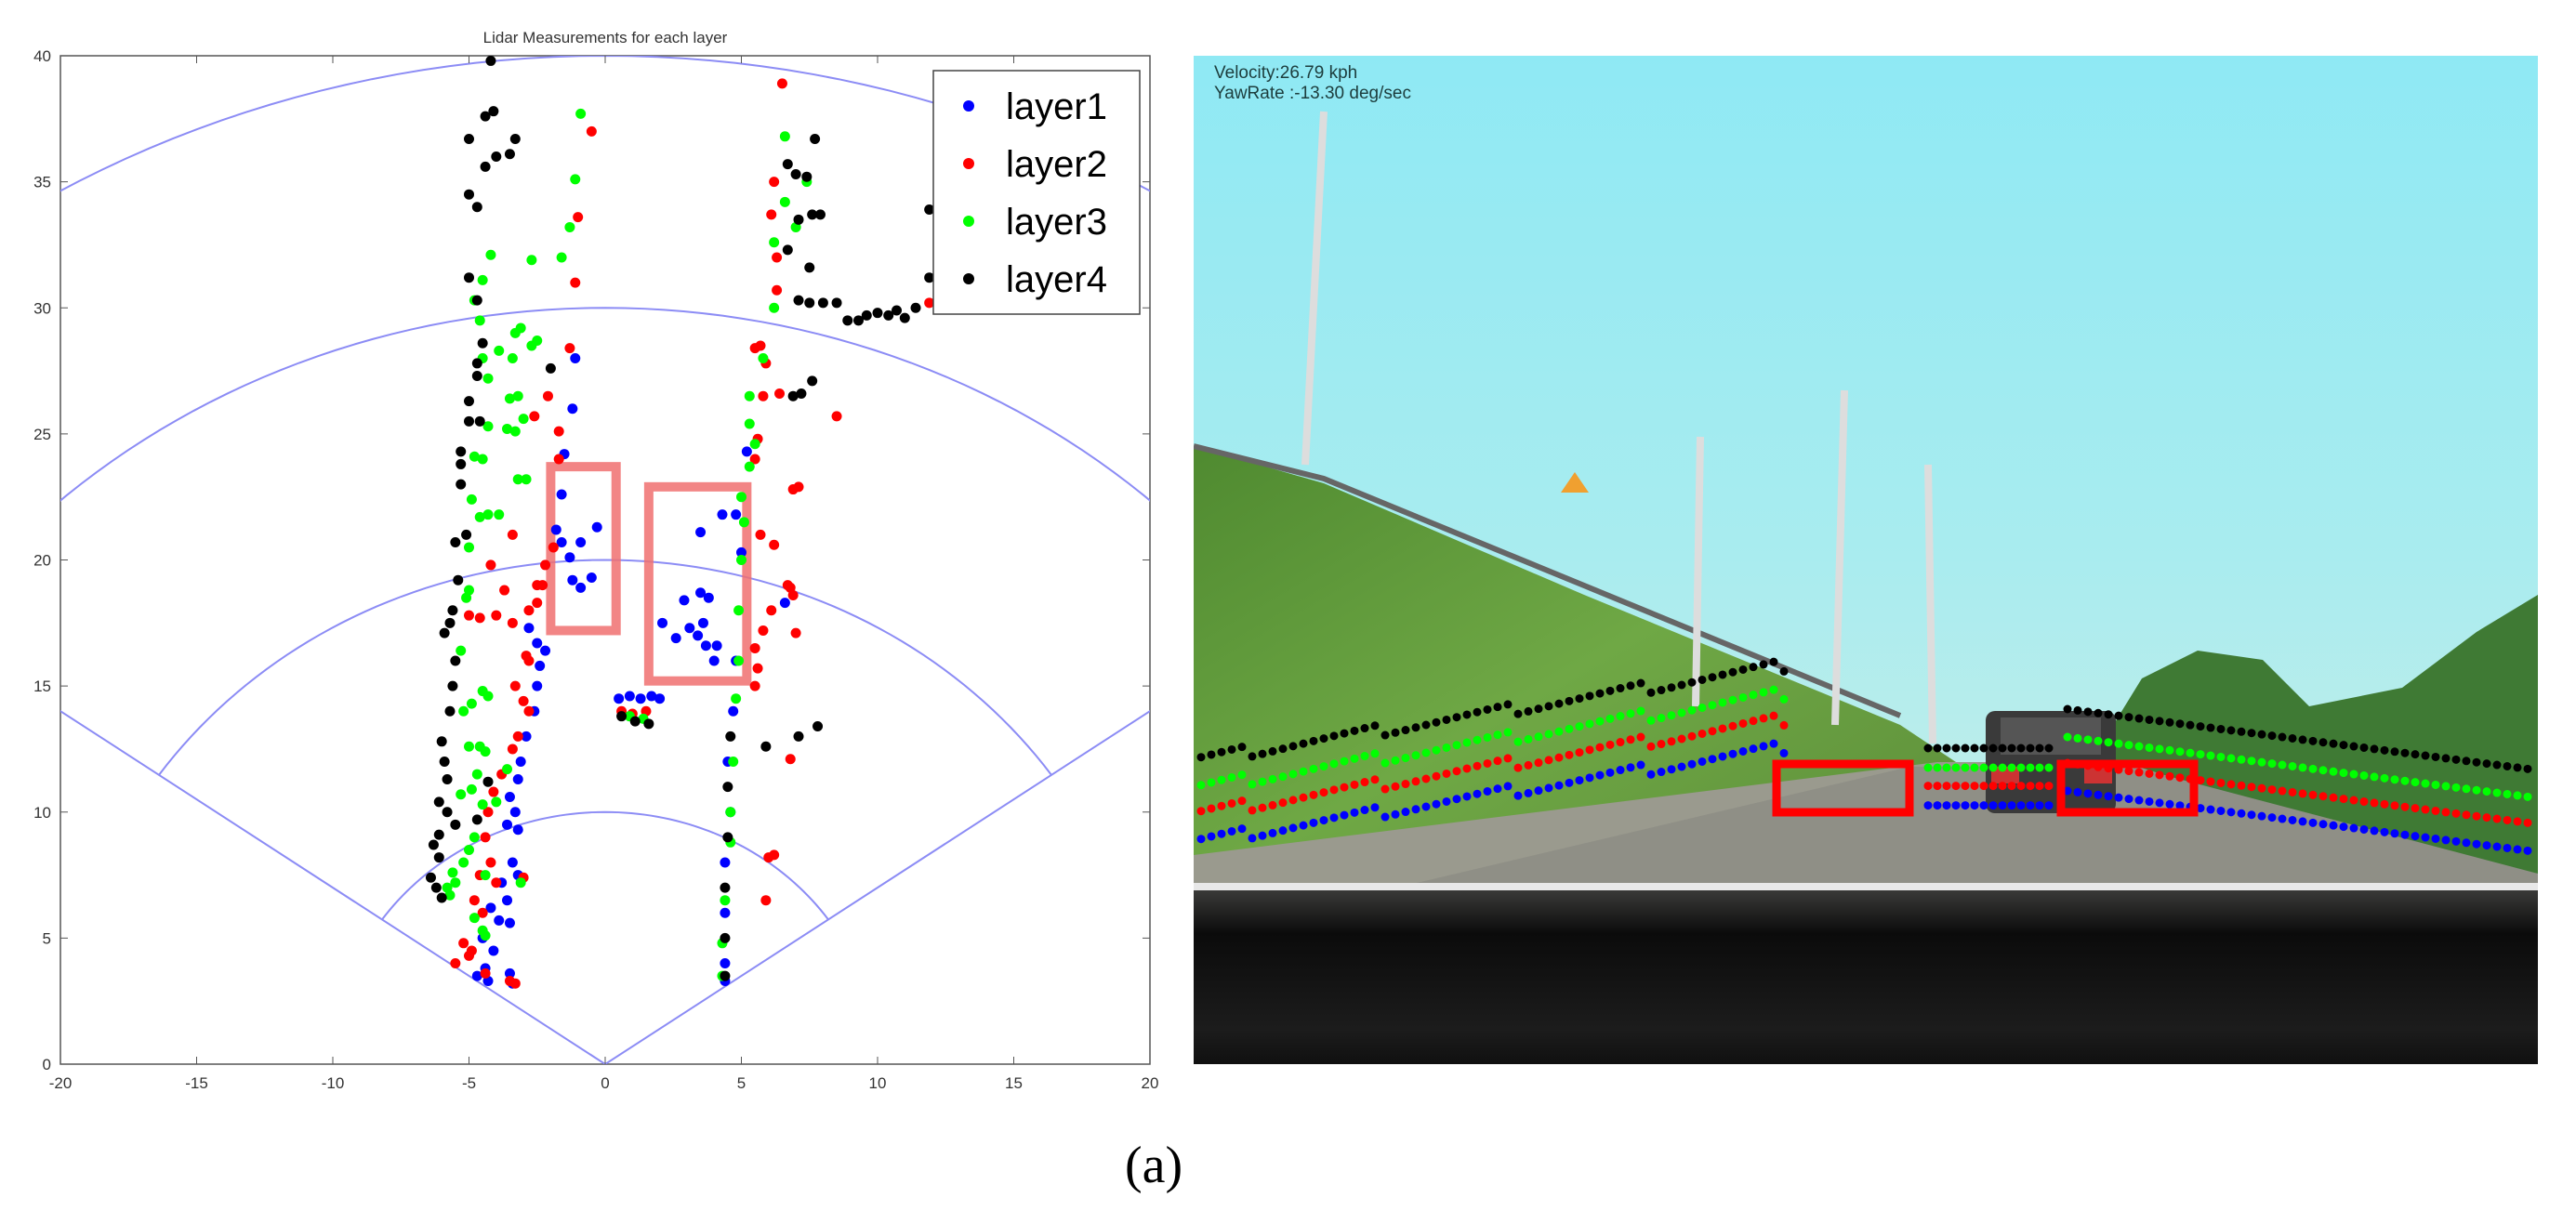 The width and height of the screenshot is (2576, 1224). I want to click on y-tick-label: 30, so click(42, 308).